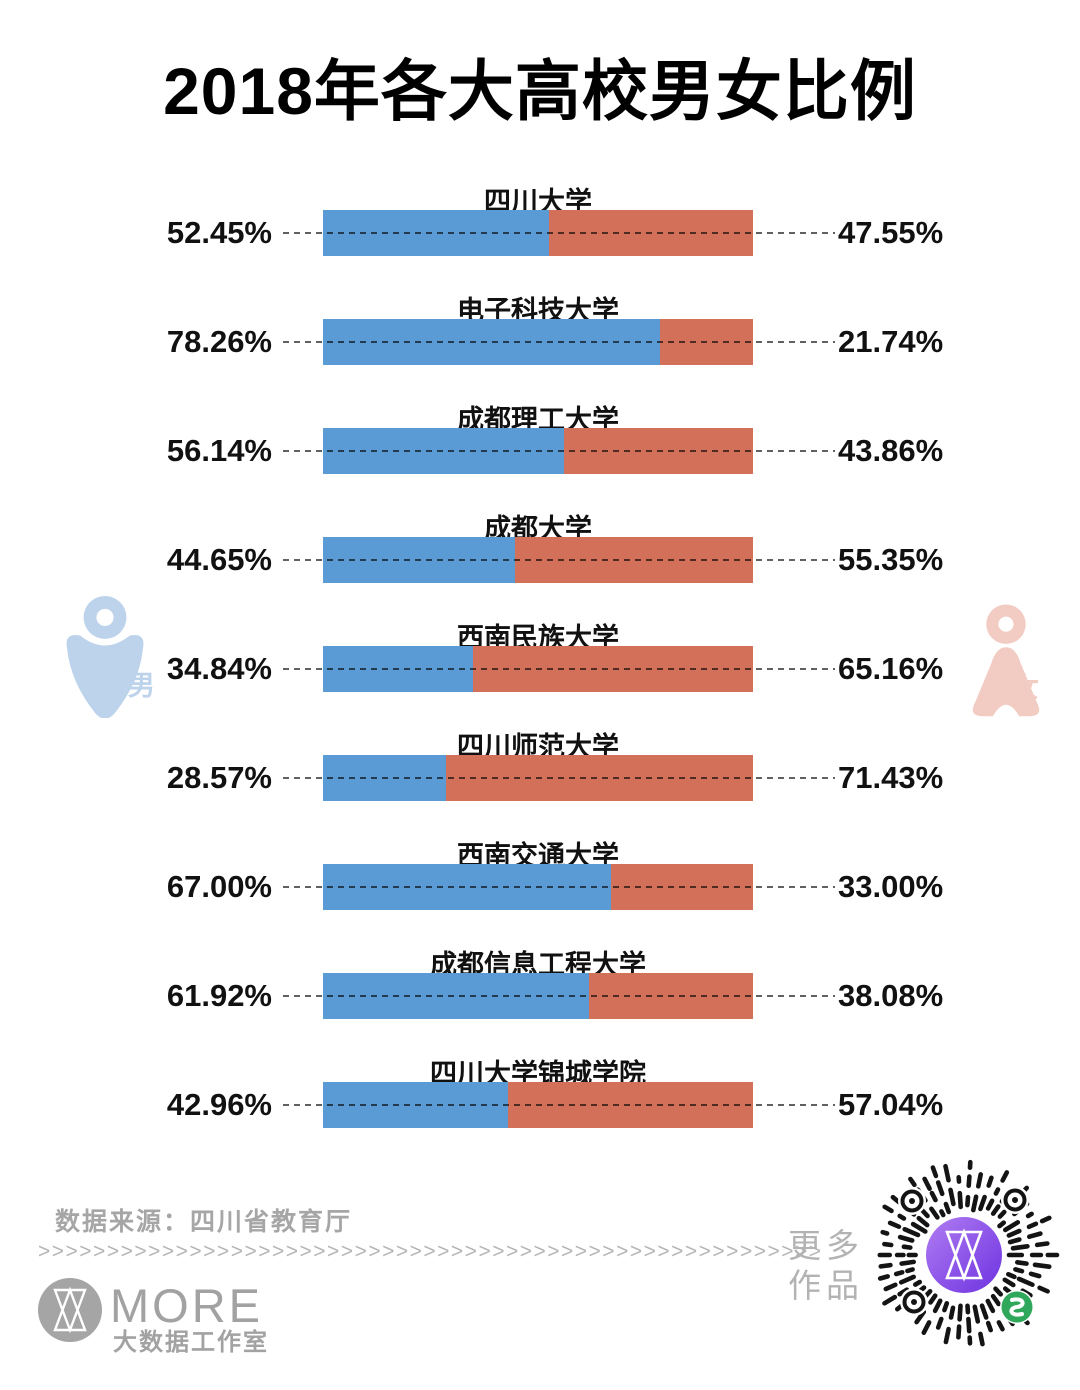 This screenshot has width=1080, height=1390. Describe the element at coordinates (891, 232) in the screenshot. I see `female-percent-label: 47.55%` at that location.